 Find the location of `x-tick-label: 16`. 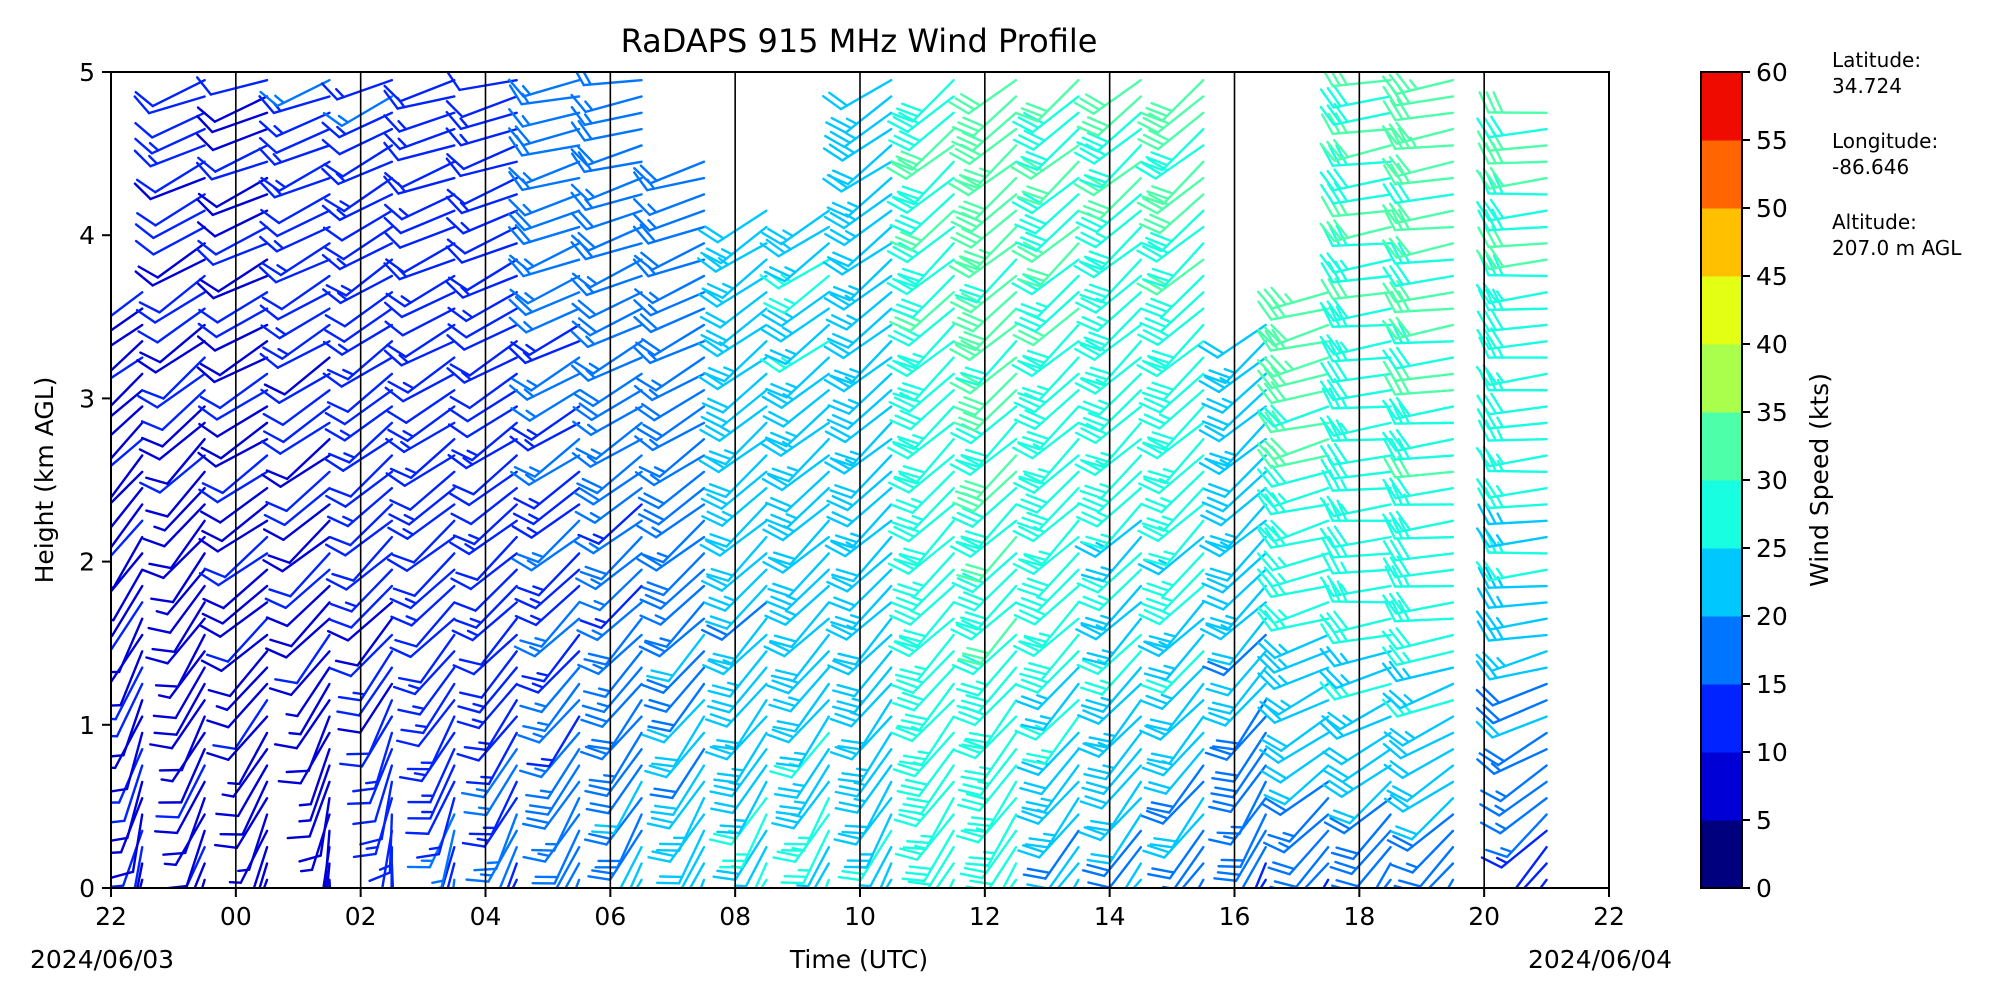

x-tick-label: 16 is located at coordinates (1235, 916).